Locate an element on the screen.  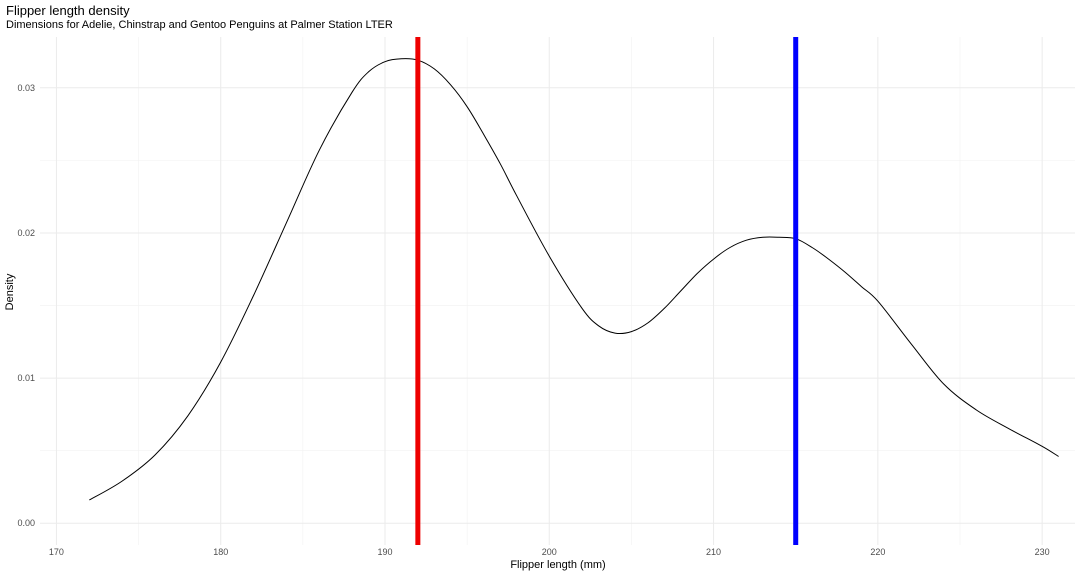
x-tick-label: 170 is located at coordinates (56, 552).